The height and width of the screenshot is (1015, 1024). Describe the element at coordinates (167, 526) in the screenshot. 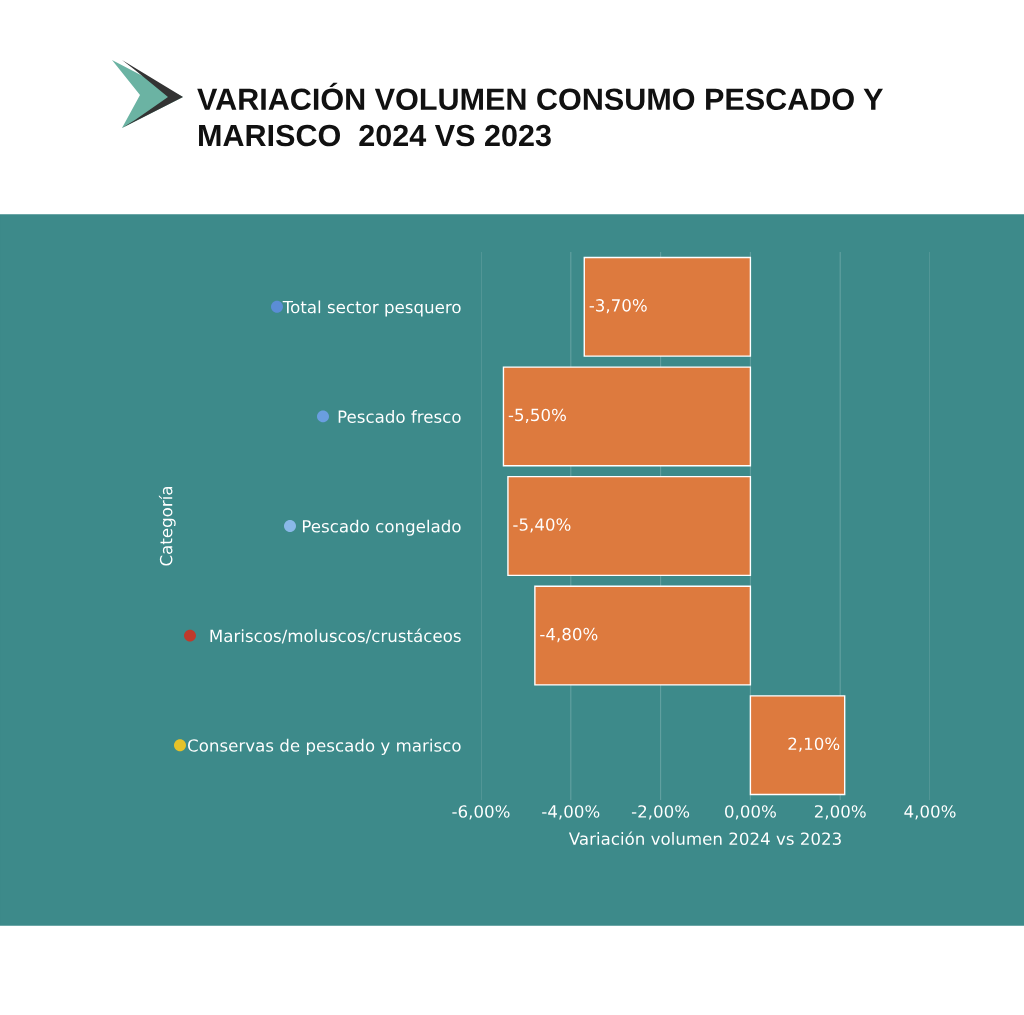

I see `y-axis-title: Categoría` at that location.